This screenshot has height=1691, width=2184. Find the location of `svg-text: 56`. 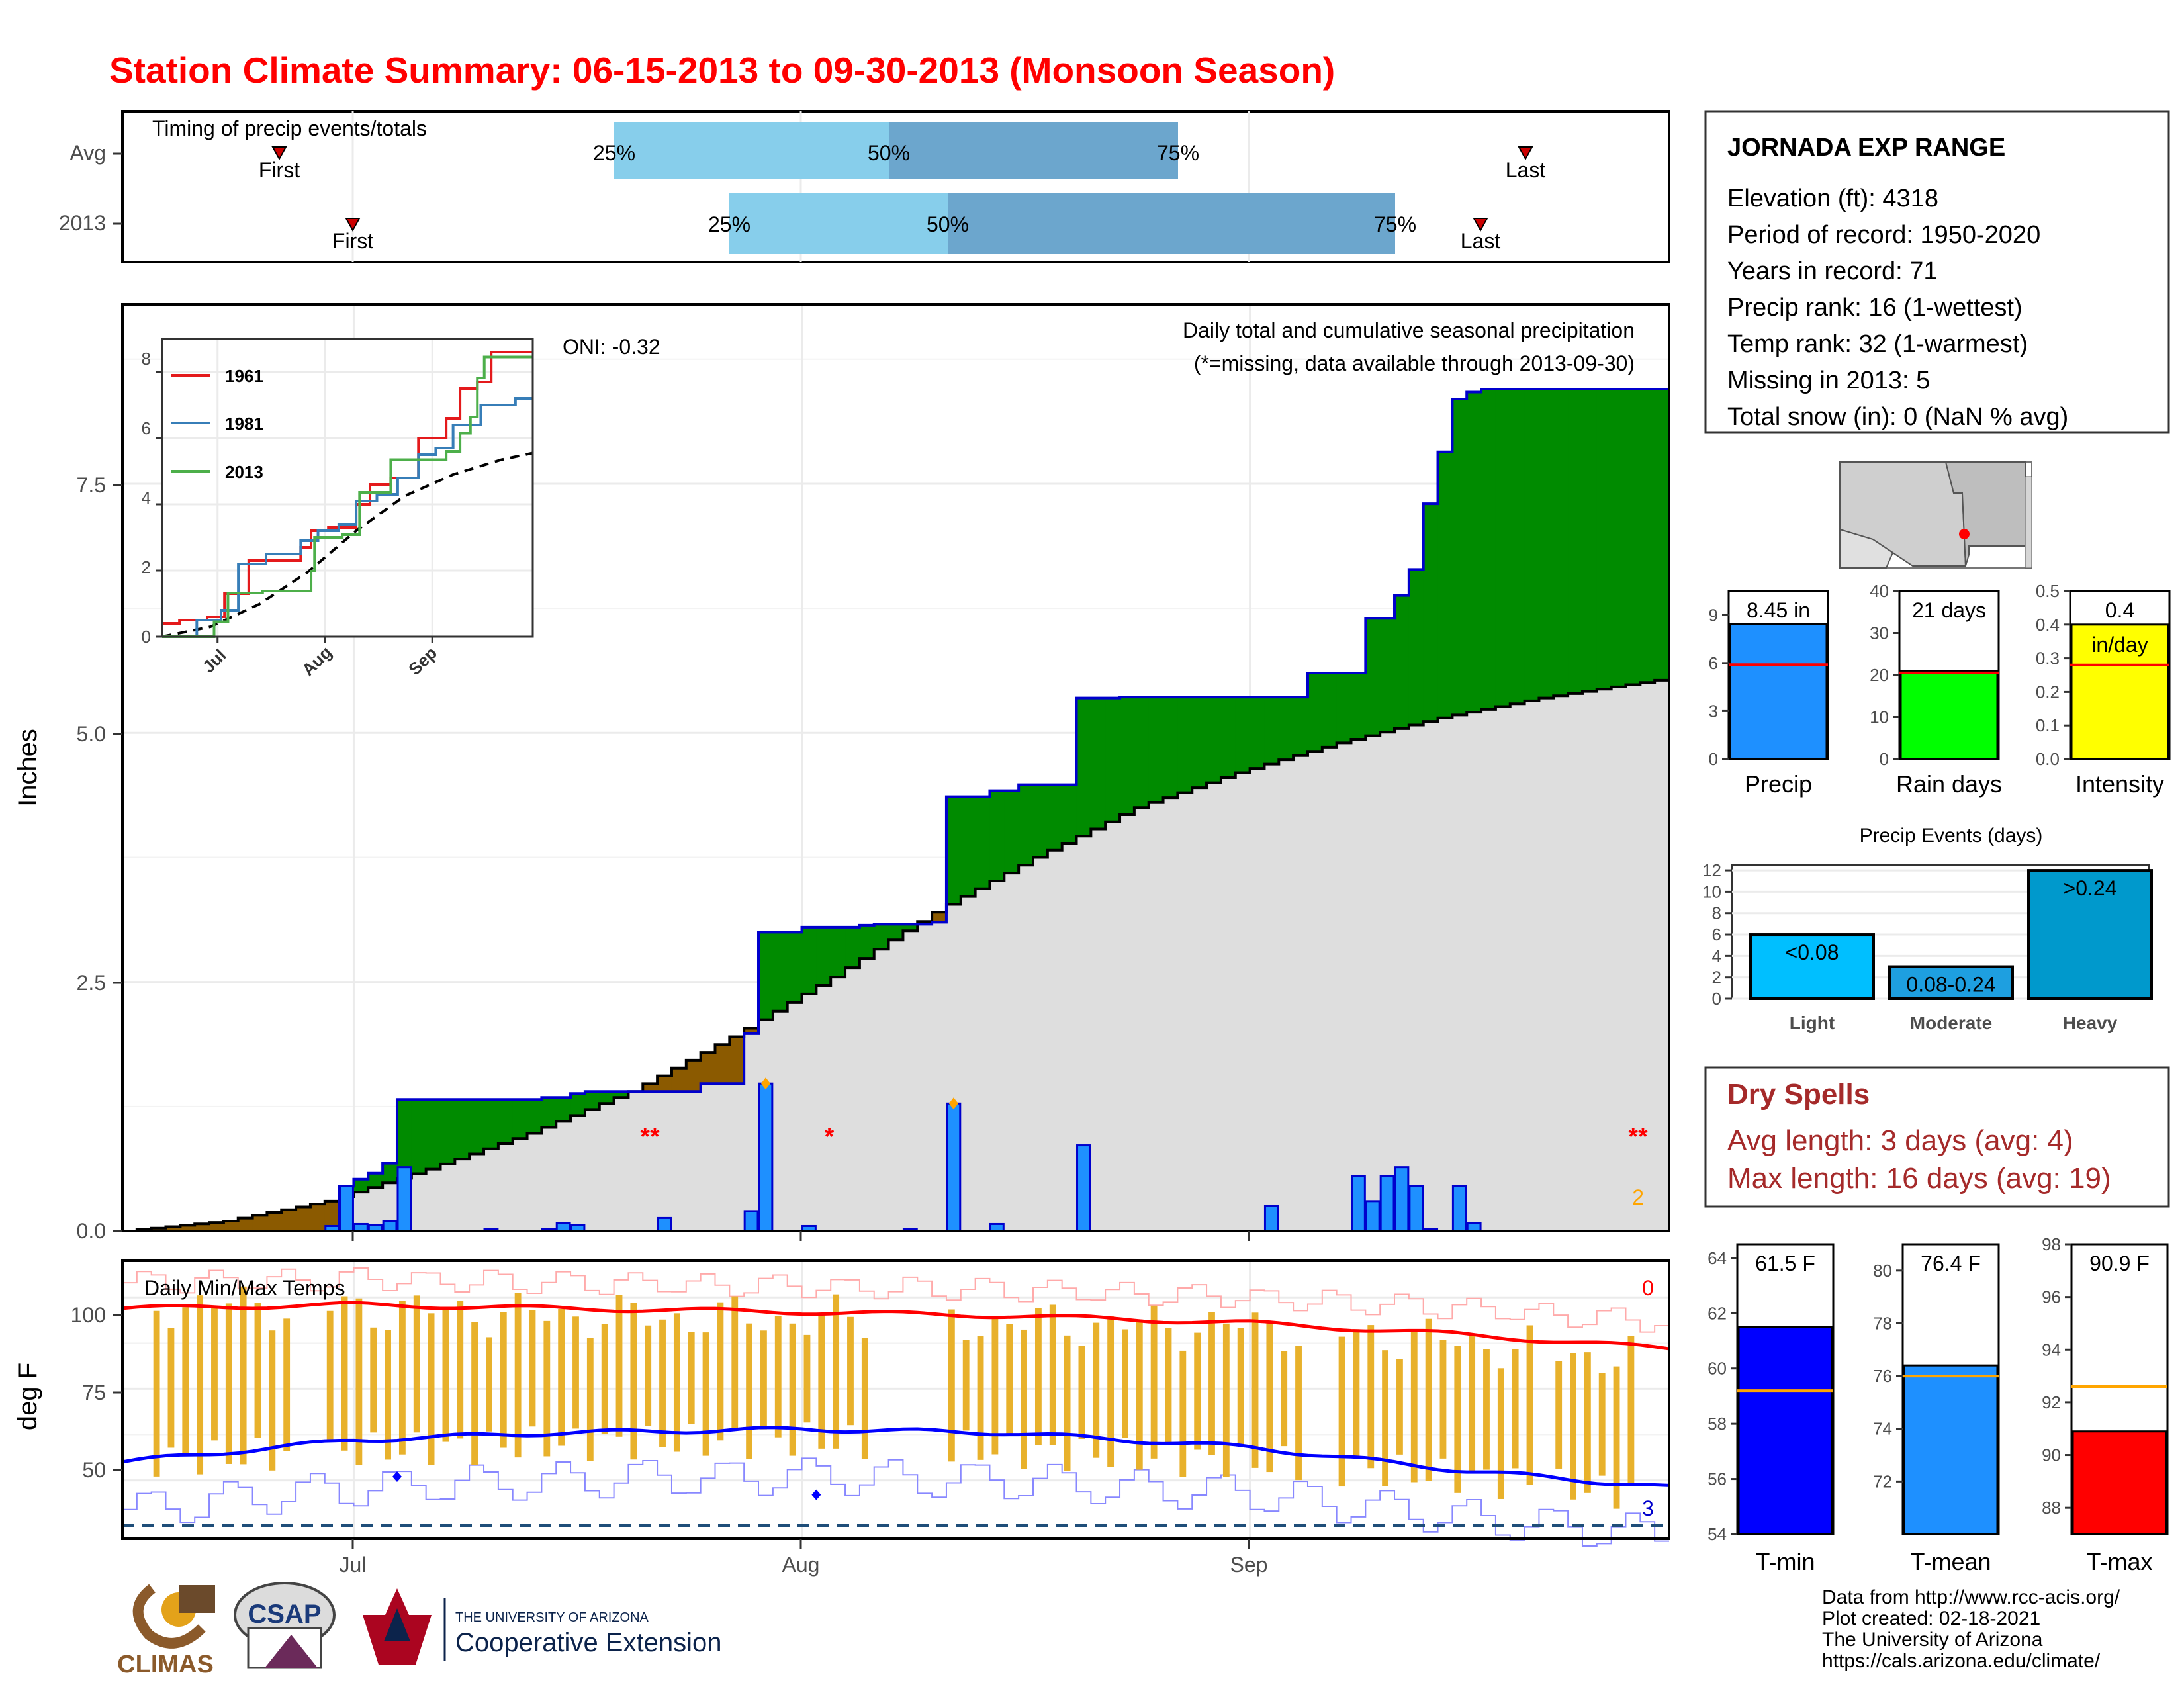

svg-text: 56 is located at coordinates (1717, 1479).